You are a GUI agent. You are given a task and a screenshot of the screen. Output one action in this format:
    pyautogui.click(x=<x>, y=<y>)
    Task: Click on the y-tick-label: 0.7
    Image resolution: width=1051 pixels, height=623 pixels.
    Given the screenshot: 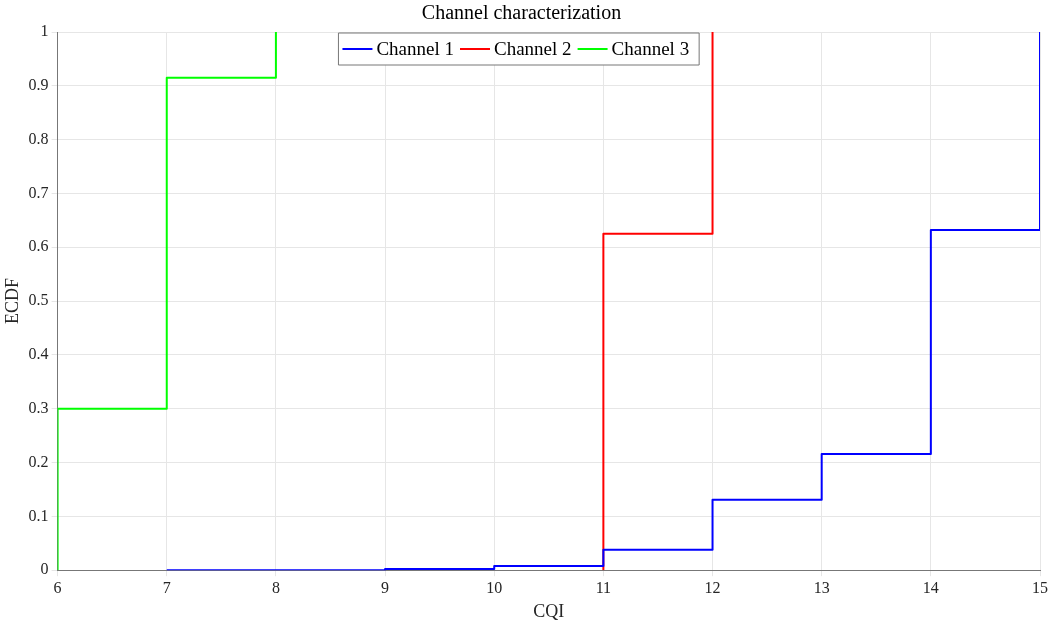 What is the action you would take?
    pyautogui.click(x=38, y=192)
    